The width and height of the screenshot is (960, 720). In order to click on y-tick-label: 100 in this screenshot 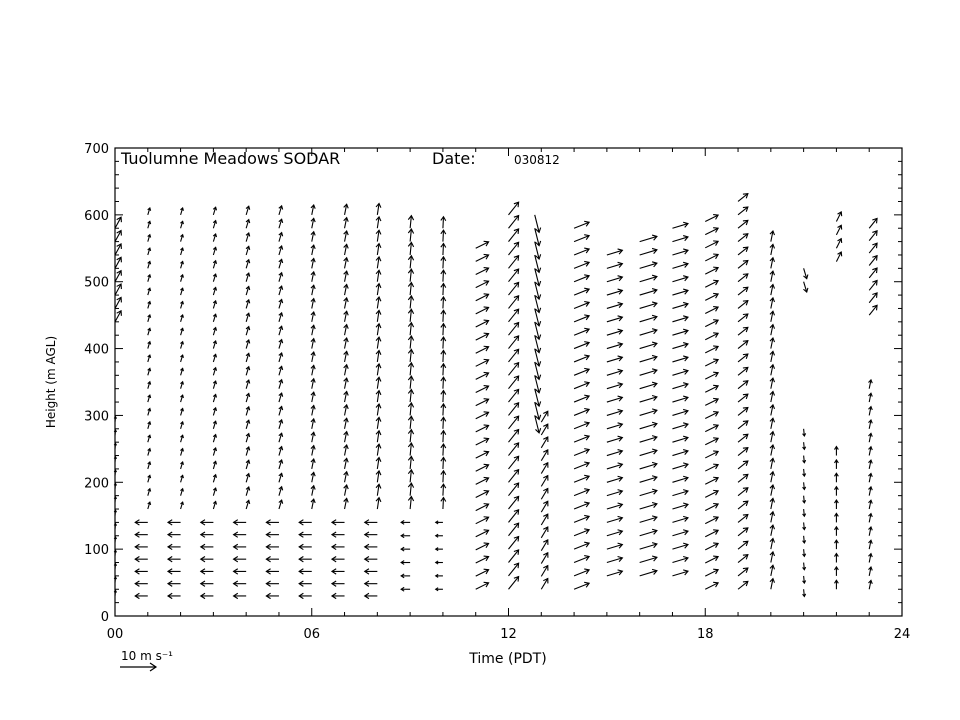, I will do `click(96, 550)`.